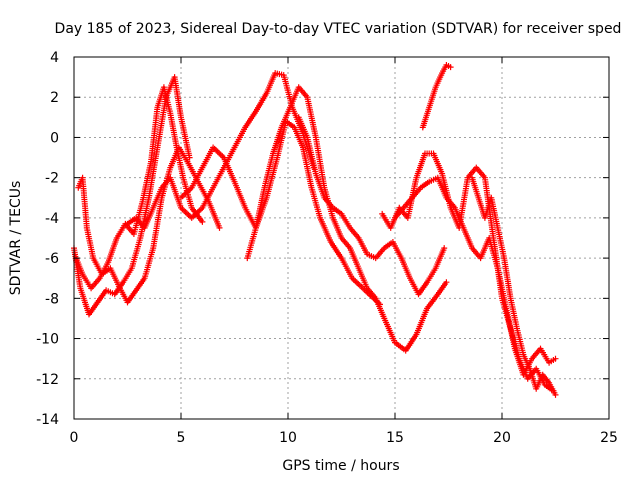  What do you see at coordinates (395, 438) in the screenshot?
I see `x-tick-label: 15` at bounding box center [395, 438].